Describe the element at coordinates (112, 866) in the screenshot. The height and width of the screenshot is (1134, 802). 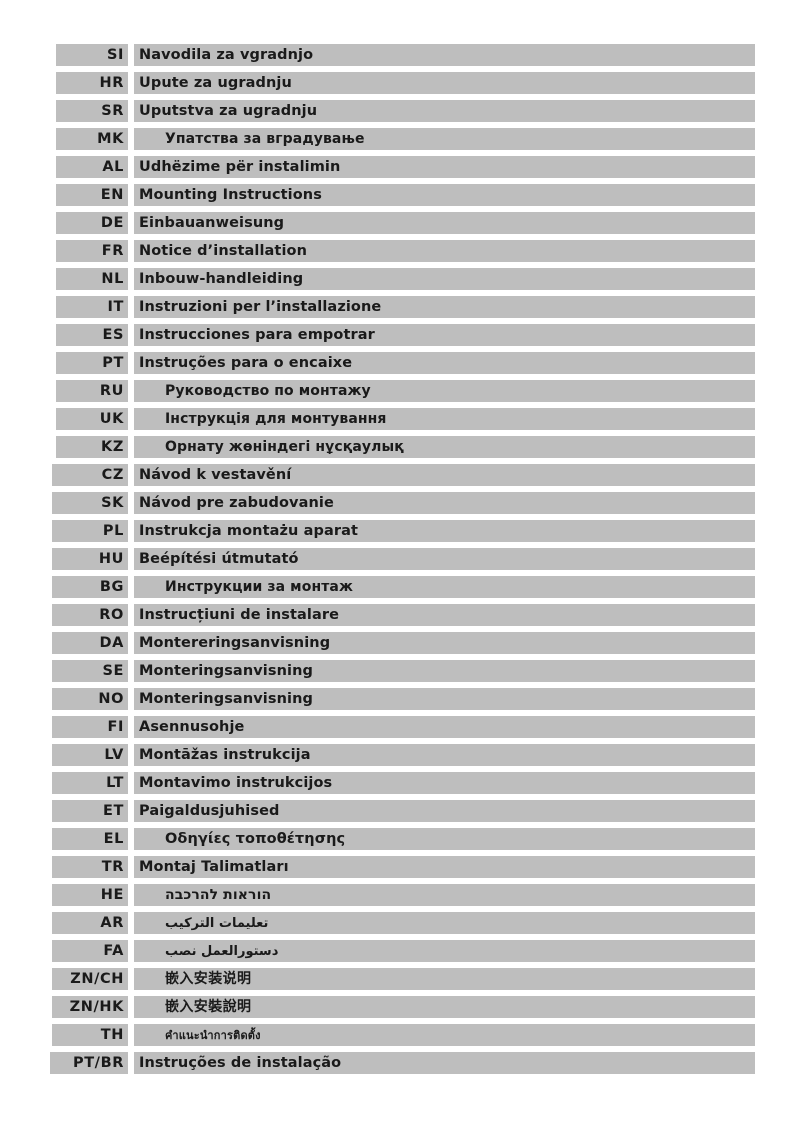
I see `language-code-label: TR` at that location.